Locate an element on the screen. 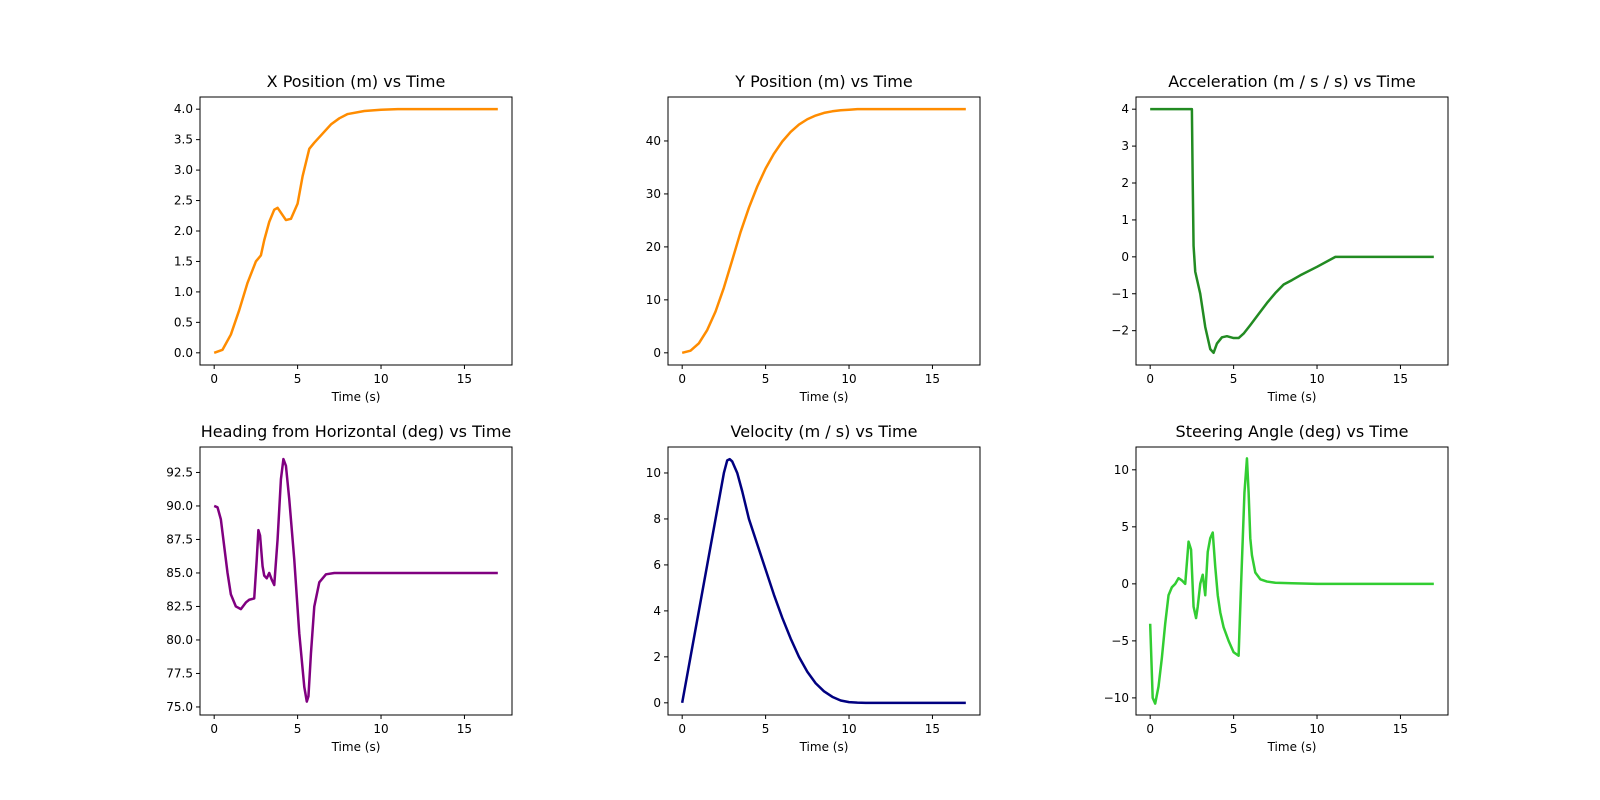 The width and height of the screenshot is (1600, 800). y-tick-label: 6 is located at coordinates (657, 565).